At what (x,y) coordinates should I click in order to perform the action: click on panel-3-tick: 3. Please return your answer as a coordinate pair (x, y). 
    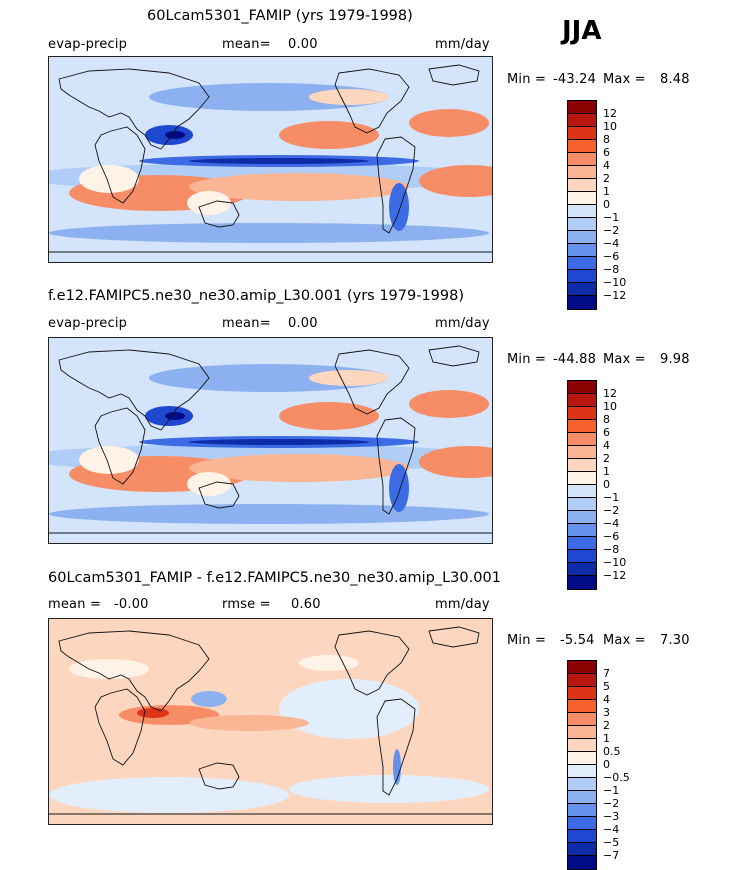
    Looking at the image, I should click on (606, 712).